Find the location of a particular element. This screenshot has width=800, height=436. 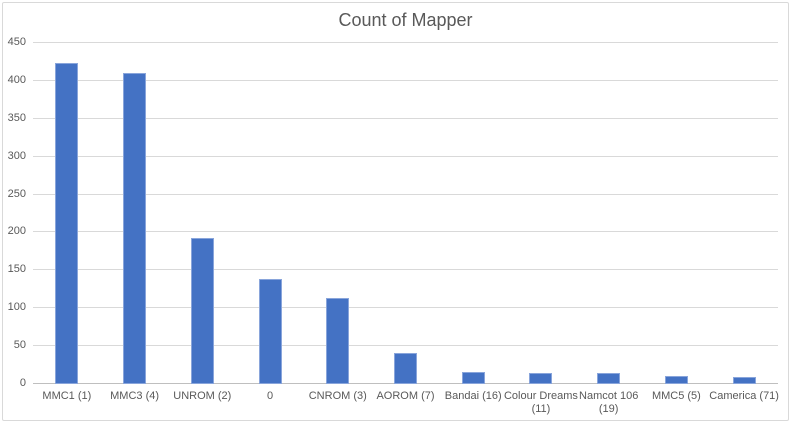

y-tick-label: 250 is located at coordinates (16, 193).